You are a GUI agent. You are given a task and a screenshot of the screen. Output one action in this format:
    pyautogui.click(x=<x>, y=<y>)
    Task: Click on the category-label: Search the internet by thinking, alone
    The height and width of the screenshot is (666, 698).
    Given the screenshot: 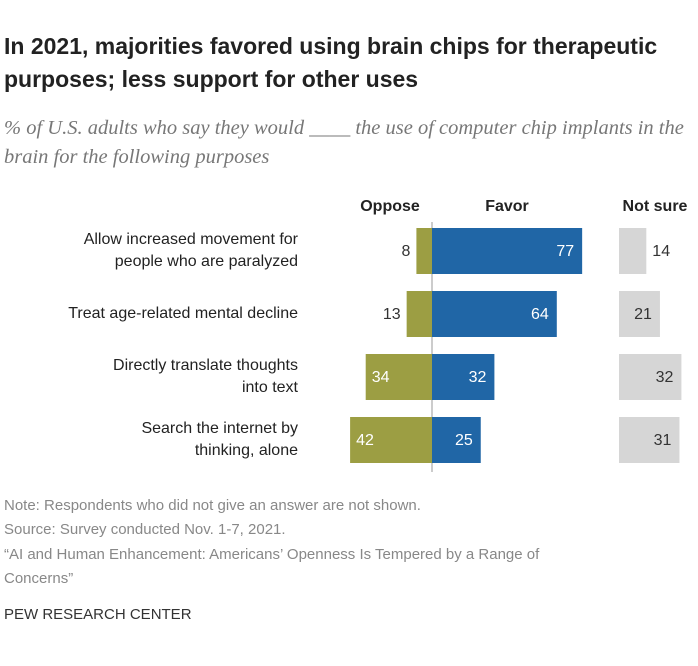 What is the action you would take?
    pyautogui.click(x=219, y=439)
    